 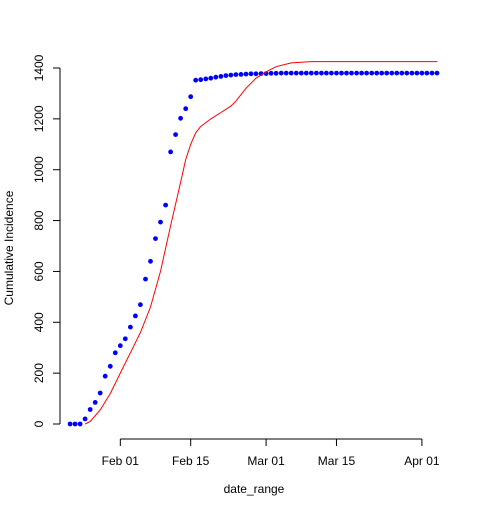 I want to click on y-tick-label: 1000, so click(x=39, y=169).